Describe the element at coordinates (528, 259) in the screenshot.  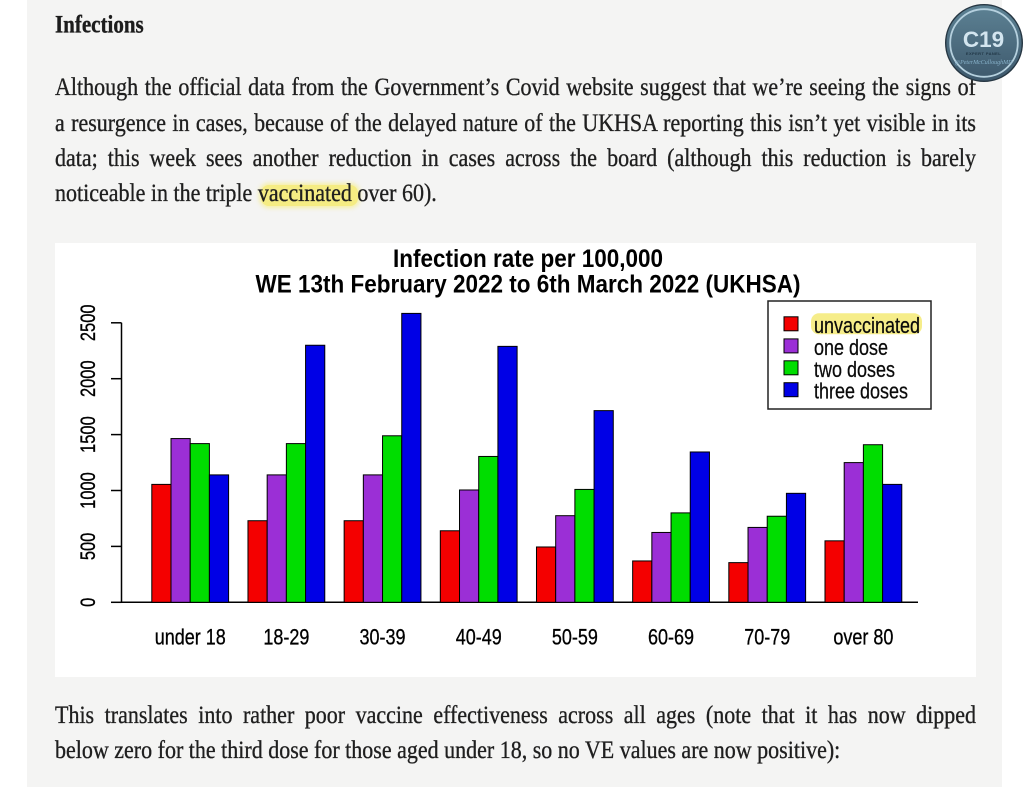
I see `svg-text: Infection rate per 100,000` at that location.